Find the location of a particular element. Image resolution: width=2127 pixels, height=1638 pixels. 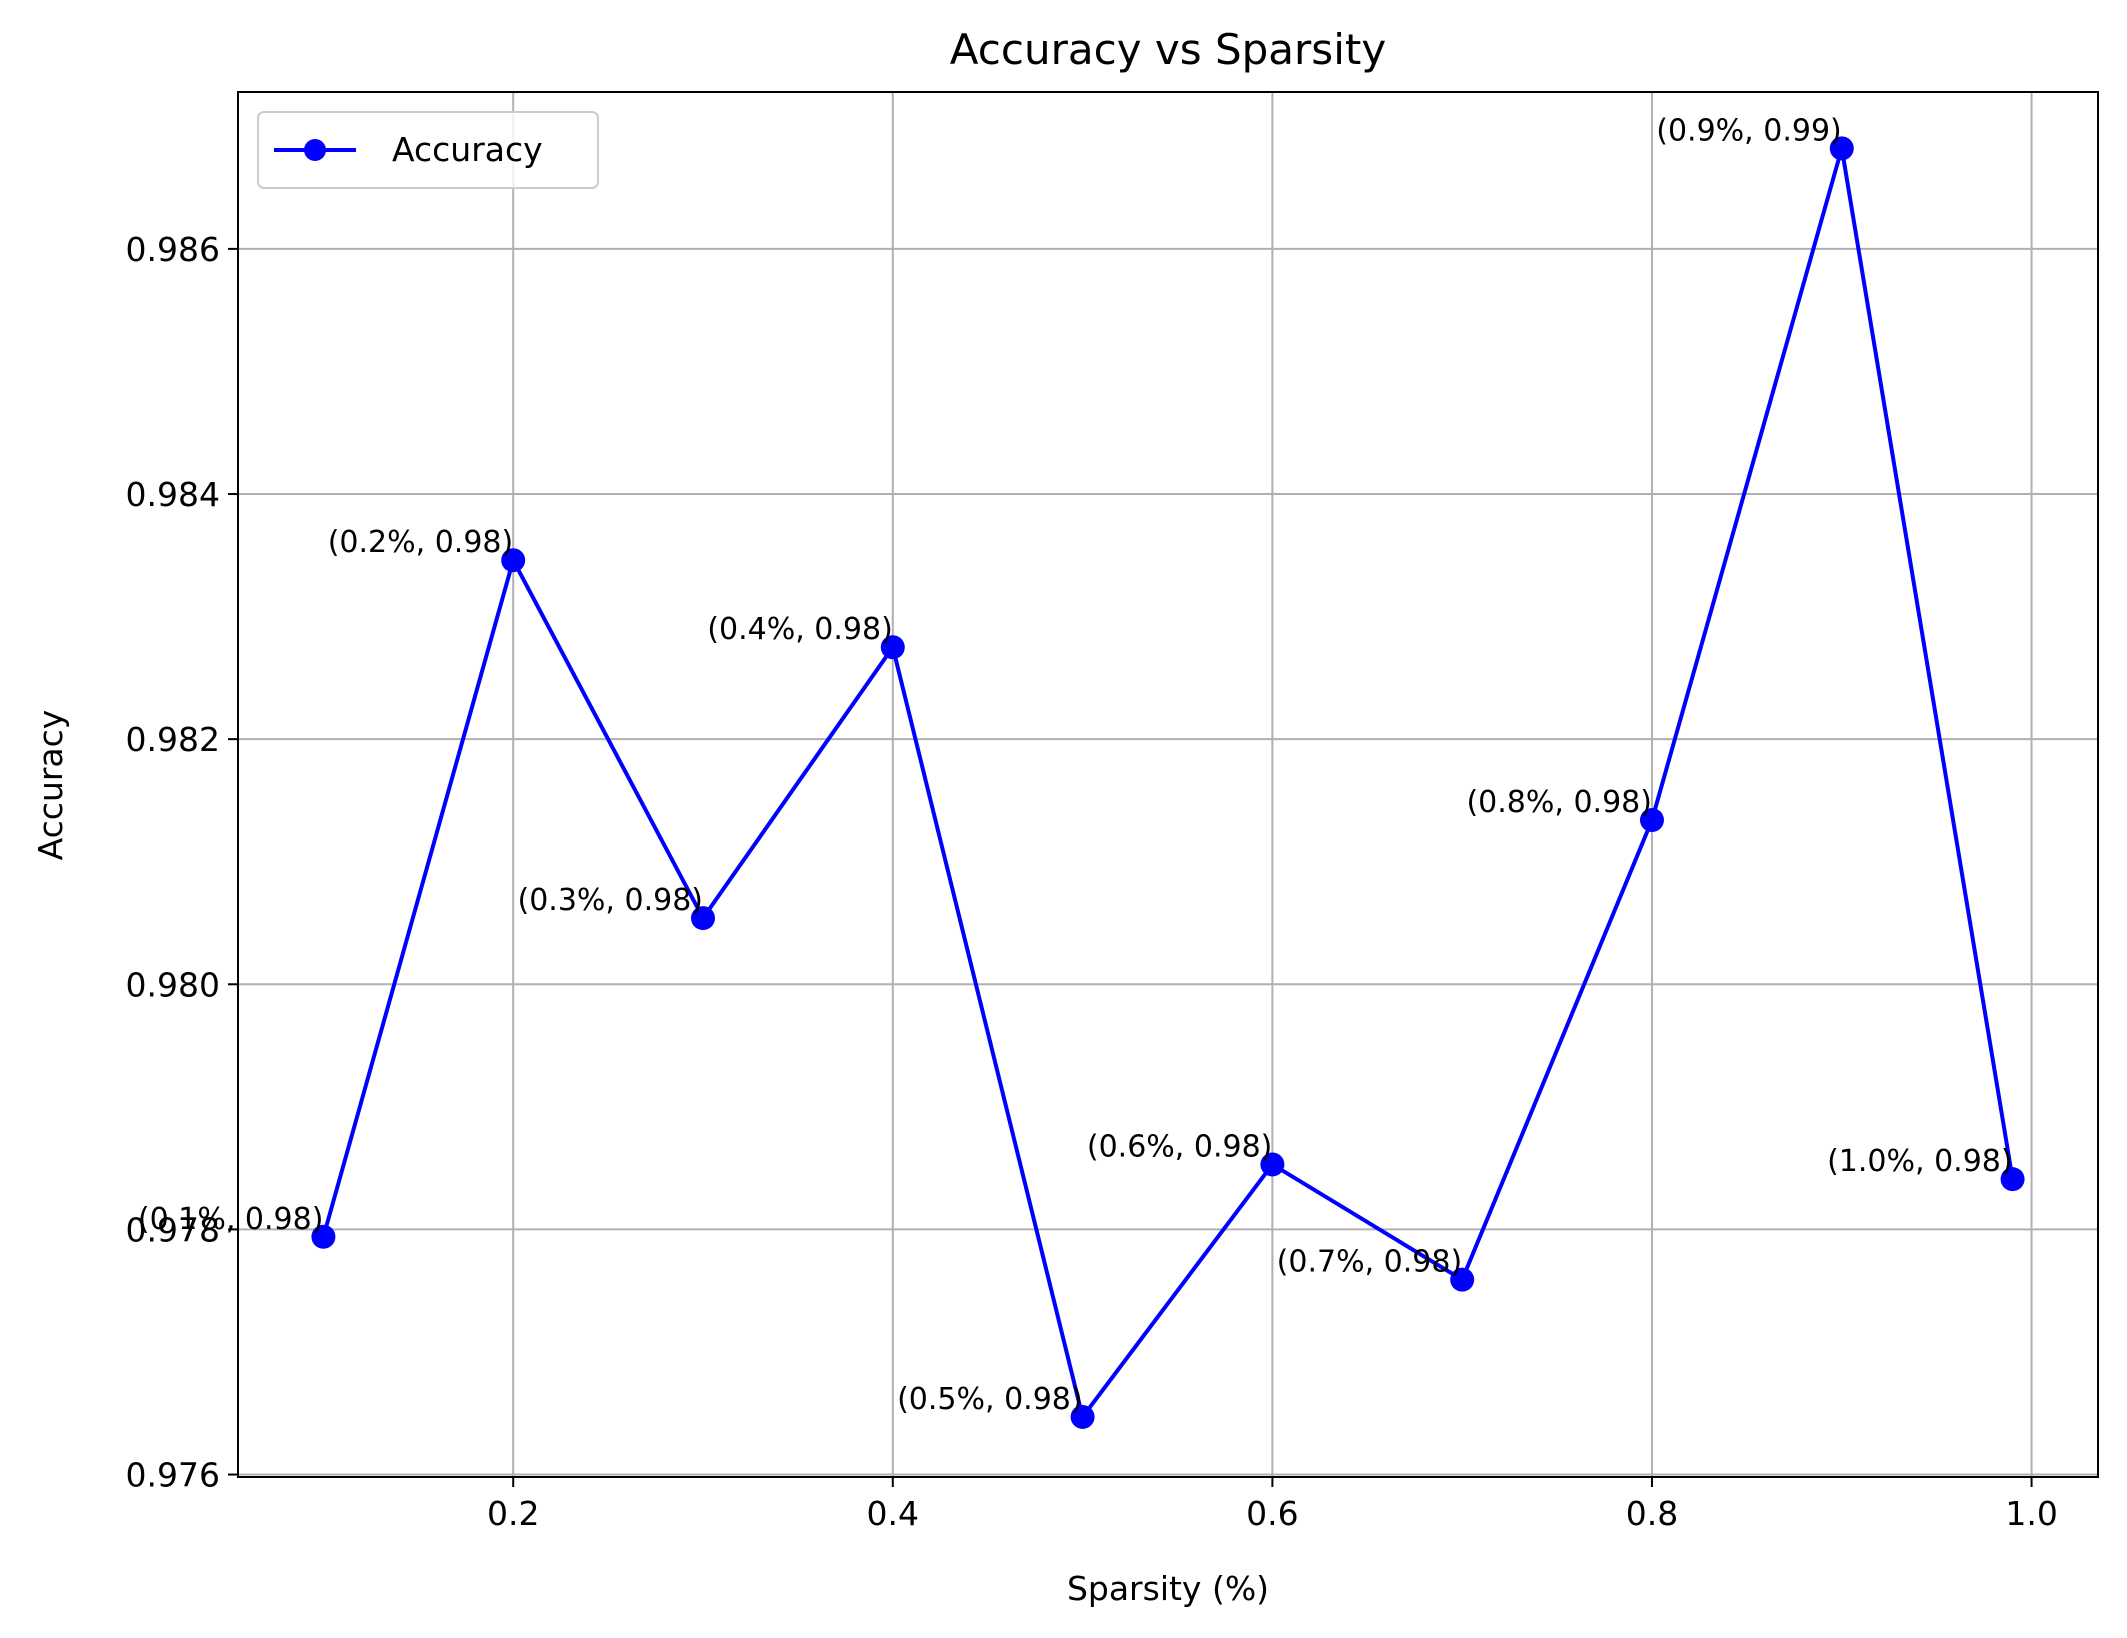

data-point-label: (0.4%, 0.98) is located at coordinates (800, 629).